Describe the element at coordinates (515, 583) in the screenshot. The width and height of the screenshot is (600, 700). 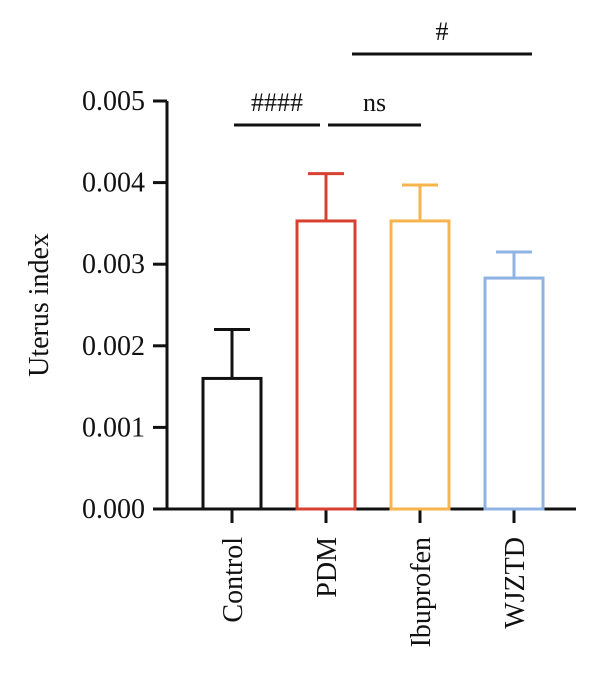
I see `x-tick-label: WJZTD` at that location.